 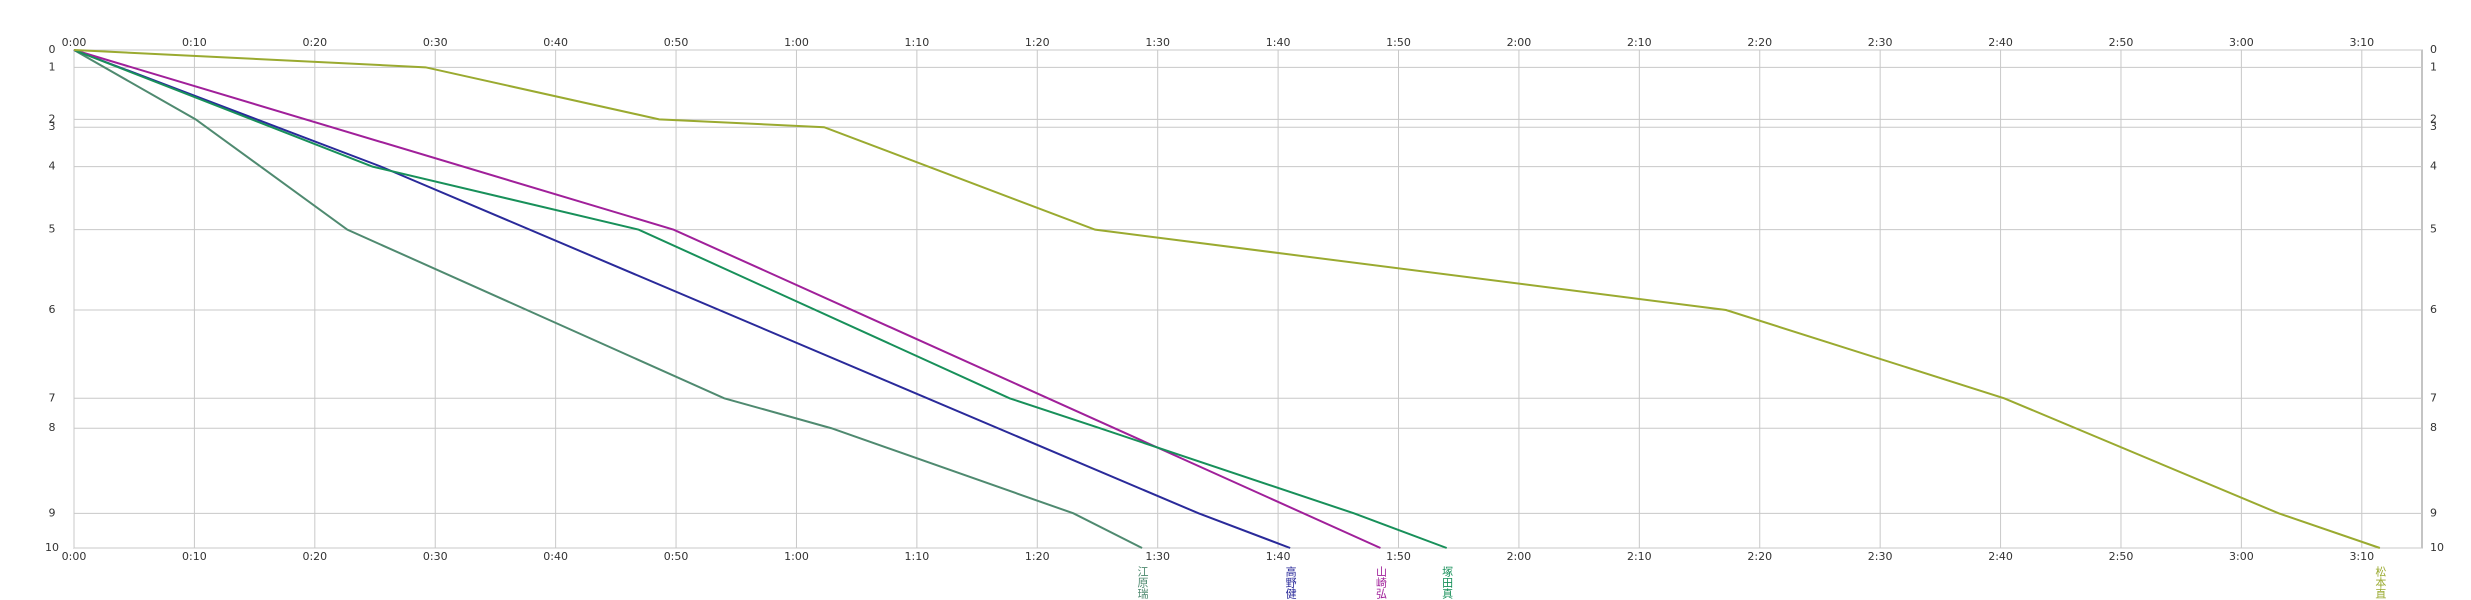 What do you see at coordinates (2361, 42) in the screenshot?
I see `x-tick-label-top: 3:10` at bounding box center [2361, 42].